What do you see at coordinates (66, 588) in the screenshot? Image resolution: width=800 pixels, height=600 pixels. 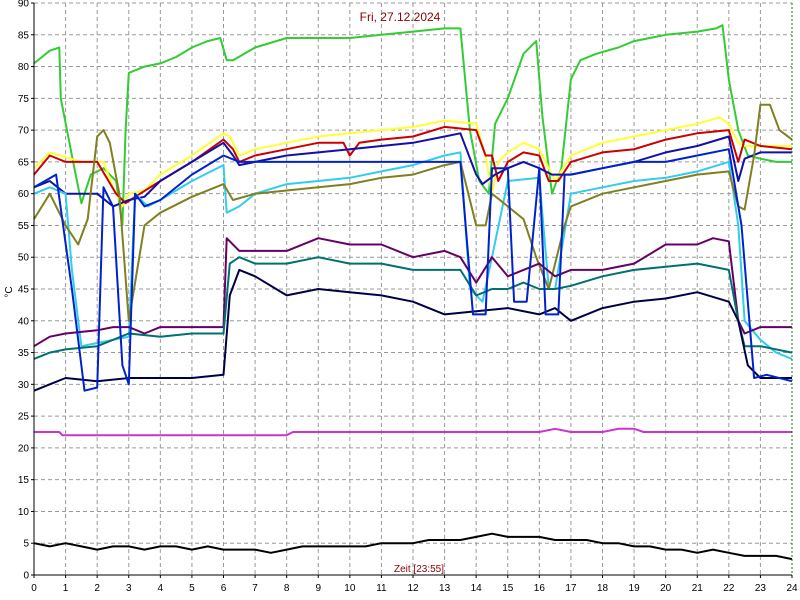 I see `x-tick-label: 1` at bounding box center [66, 588].